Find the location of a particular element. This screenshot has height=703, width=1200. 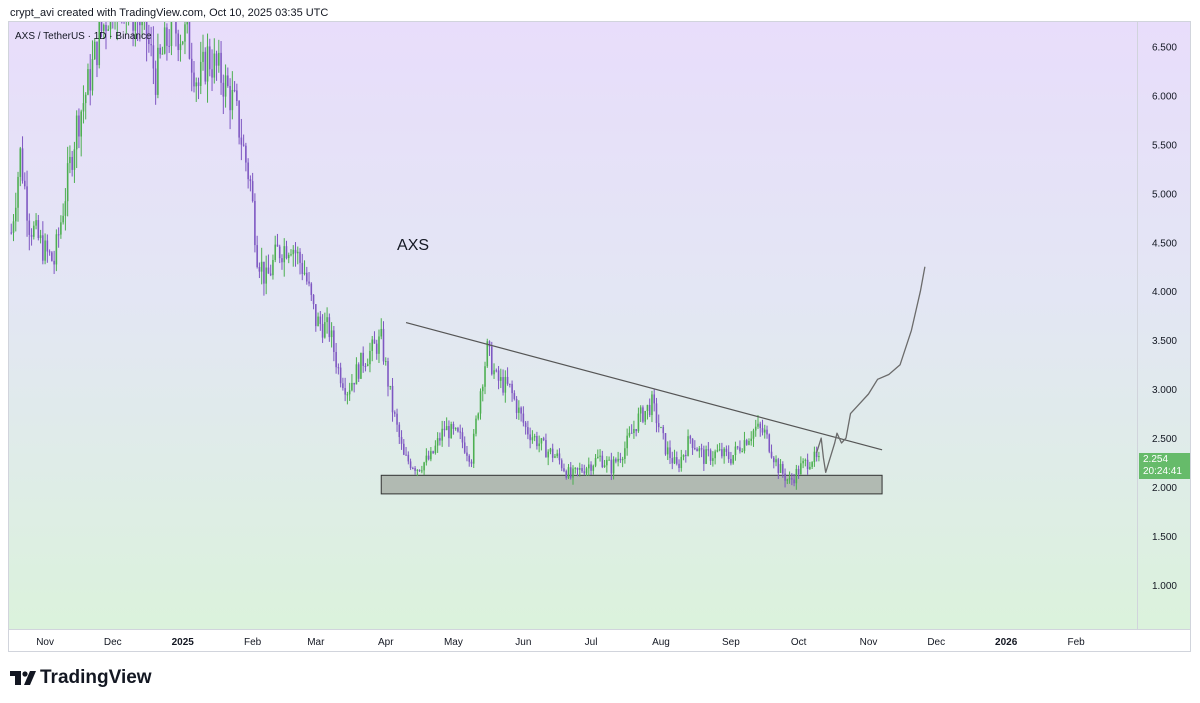

x-tick-label: Apr is located at coordinates (386, 642).